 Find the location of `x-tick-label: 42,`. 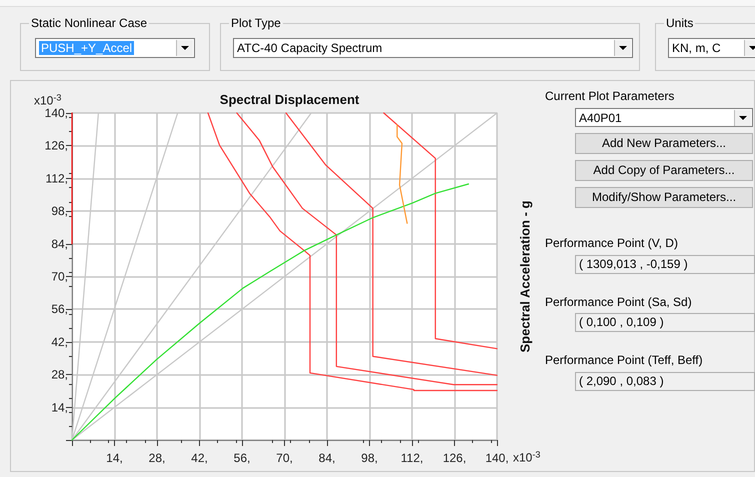

x-tick-label: 42, is located at coordinates (199, 458).